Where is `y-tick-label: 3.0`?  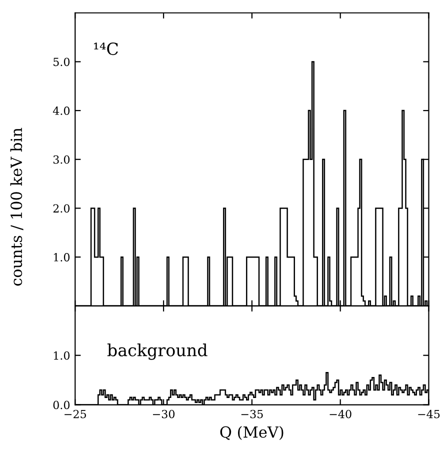
y-tick-label: 3.0 is located at coordinates (61, 159).